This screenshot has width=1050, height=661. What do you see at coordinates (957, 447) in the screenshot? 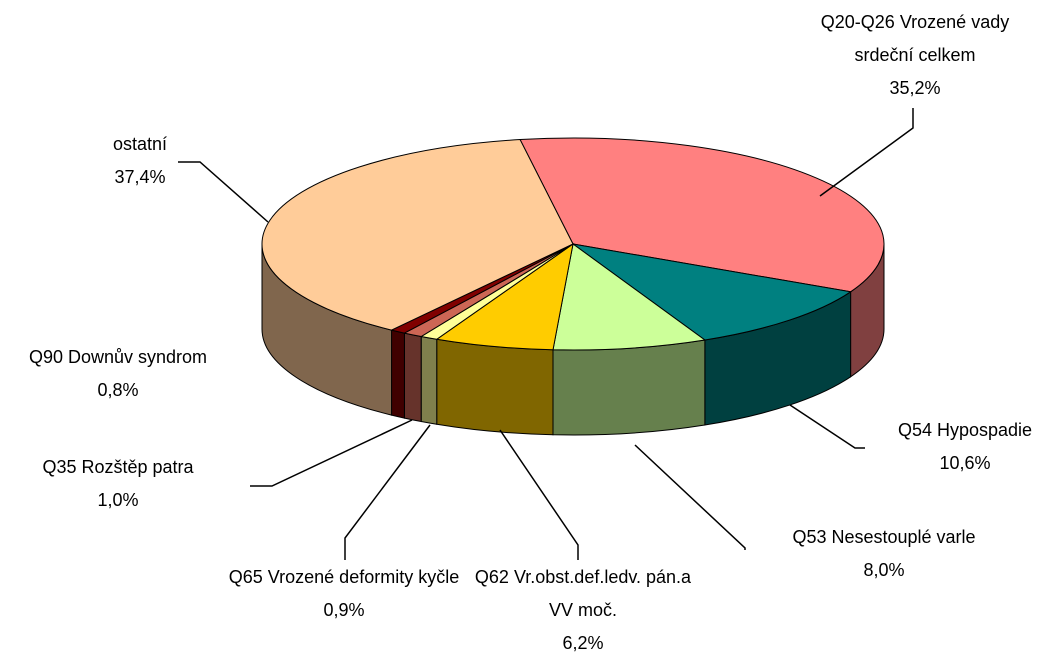
I see `slice-label: Q54 Hypospadie 10,6%` at bounding box center [957, 447].